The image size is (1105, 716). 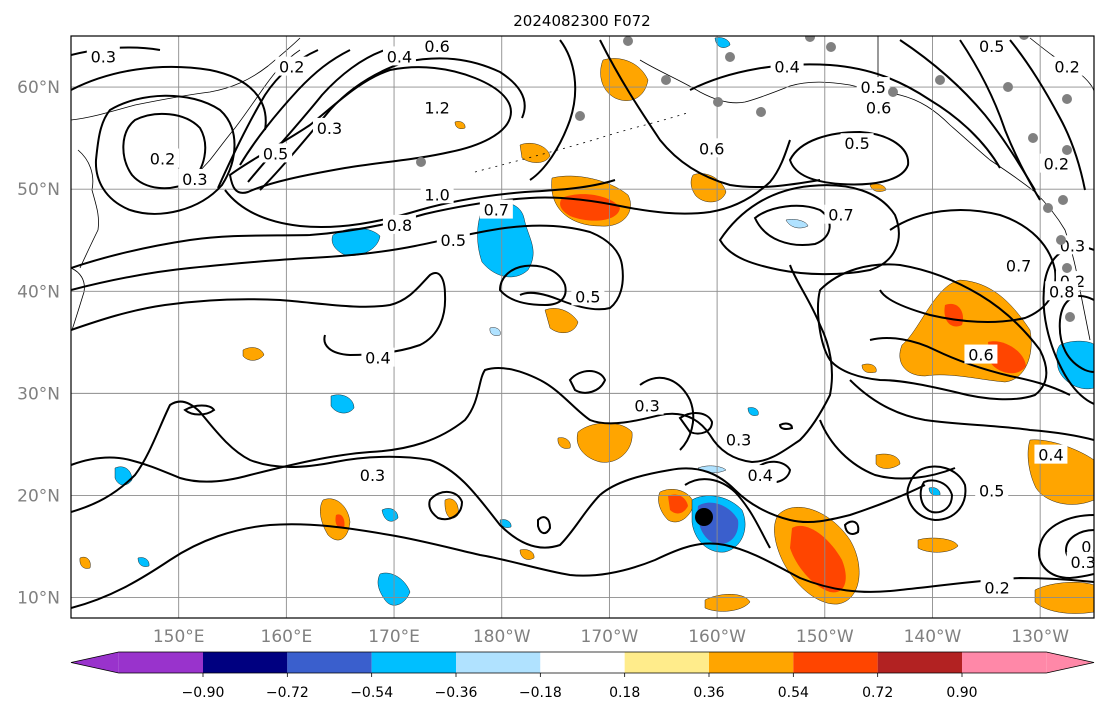 I want to click on latitude-tick-label: 60°N, so click(x=38, y=88).